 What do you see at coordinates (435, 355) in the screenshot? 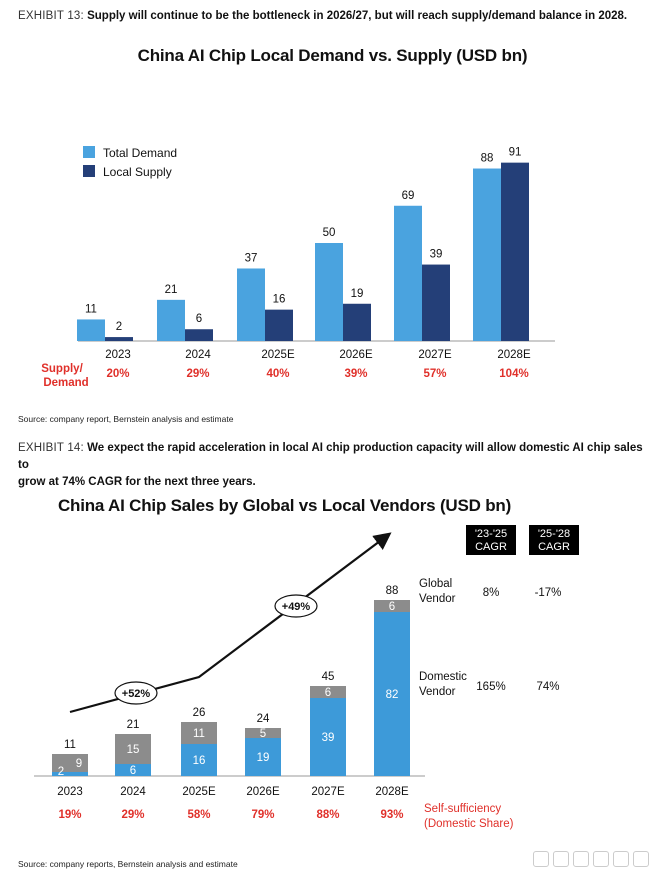
I see `x-tick-label: 2027E` at bounding box center [435, 355].